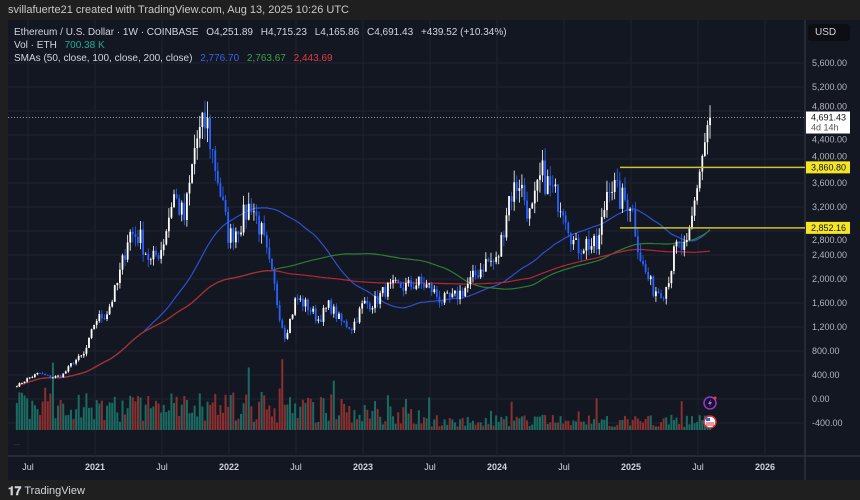 This screenshot has width=860, height=500. I want to click on price-tick-label: 4,000.00, so click(829, 156).